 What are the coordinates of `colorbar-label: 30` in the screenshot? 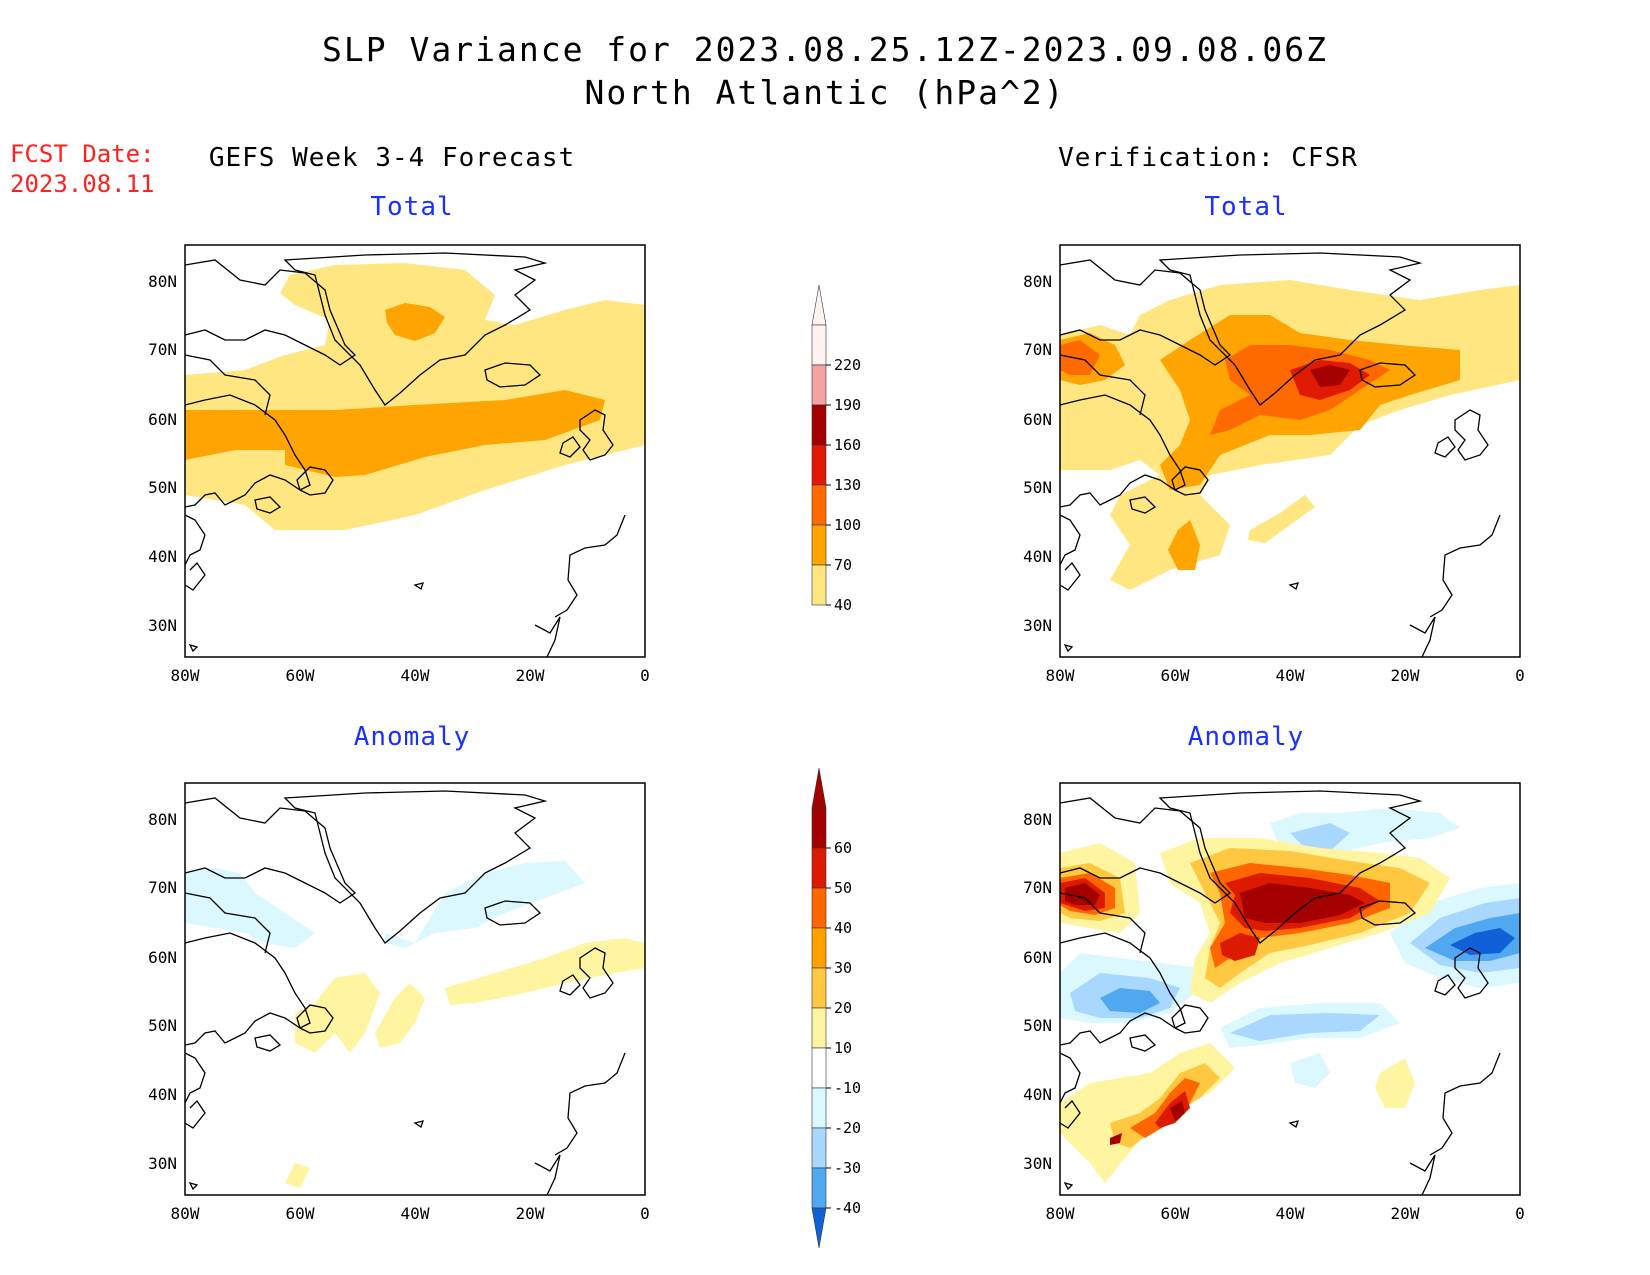 It's located at (843, 968).